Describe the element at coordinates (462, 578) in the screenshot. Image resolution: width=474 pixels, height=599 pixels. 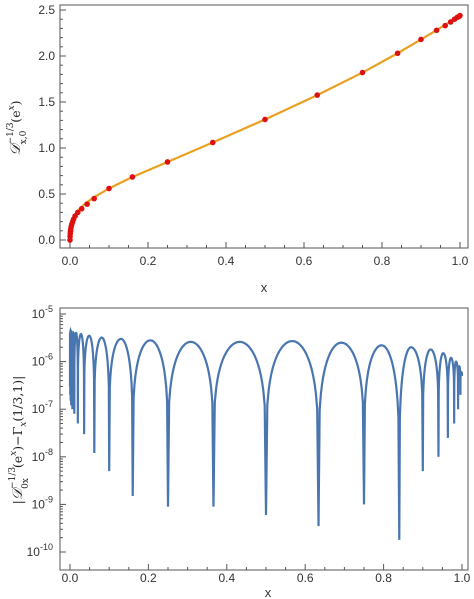
I see `bottom-x-tick-label: 1.0` at that location.